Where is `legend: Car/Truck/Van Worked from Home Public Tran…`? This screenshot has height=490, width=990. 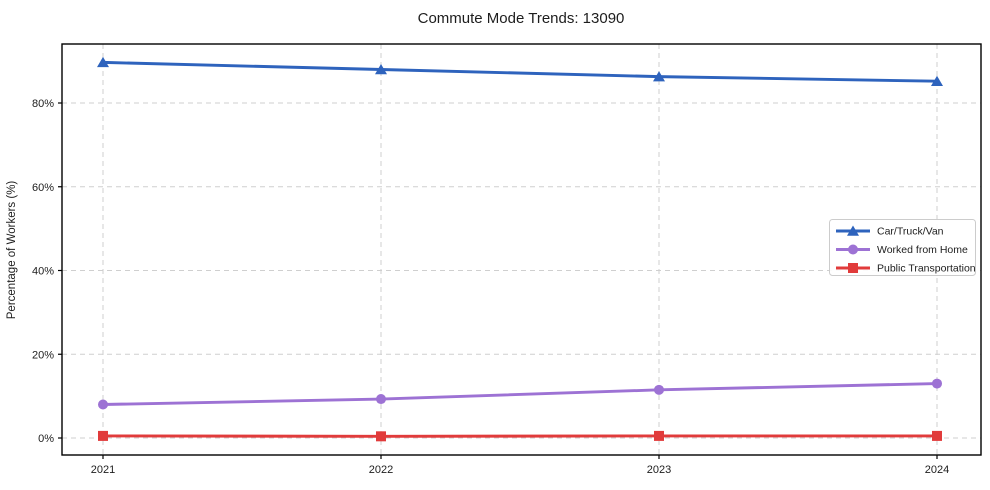 legend: Car/Truck/Van Worked from Home Public Tran… is located at coordinates (902, 247).